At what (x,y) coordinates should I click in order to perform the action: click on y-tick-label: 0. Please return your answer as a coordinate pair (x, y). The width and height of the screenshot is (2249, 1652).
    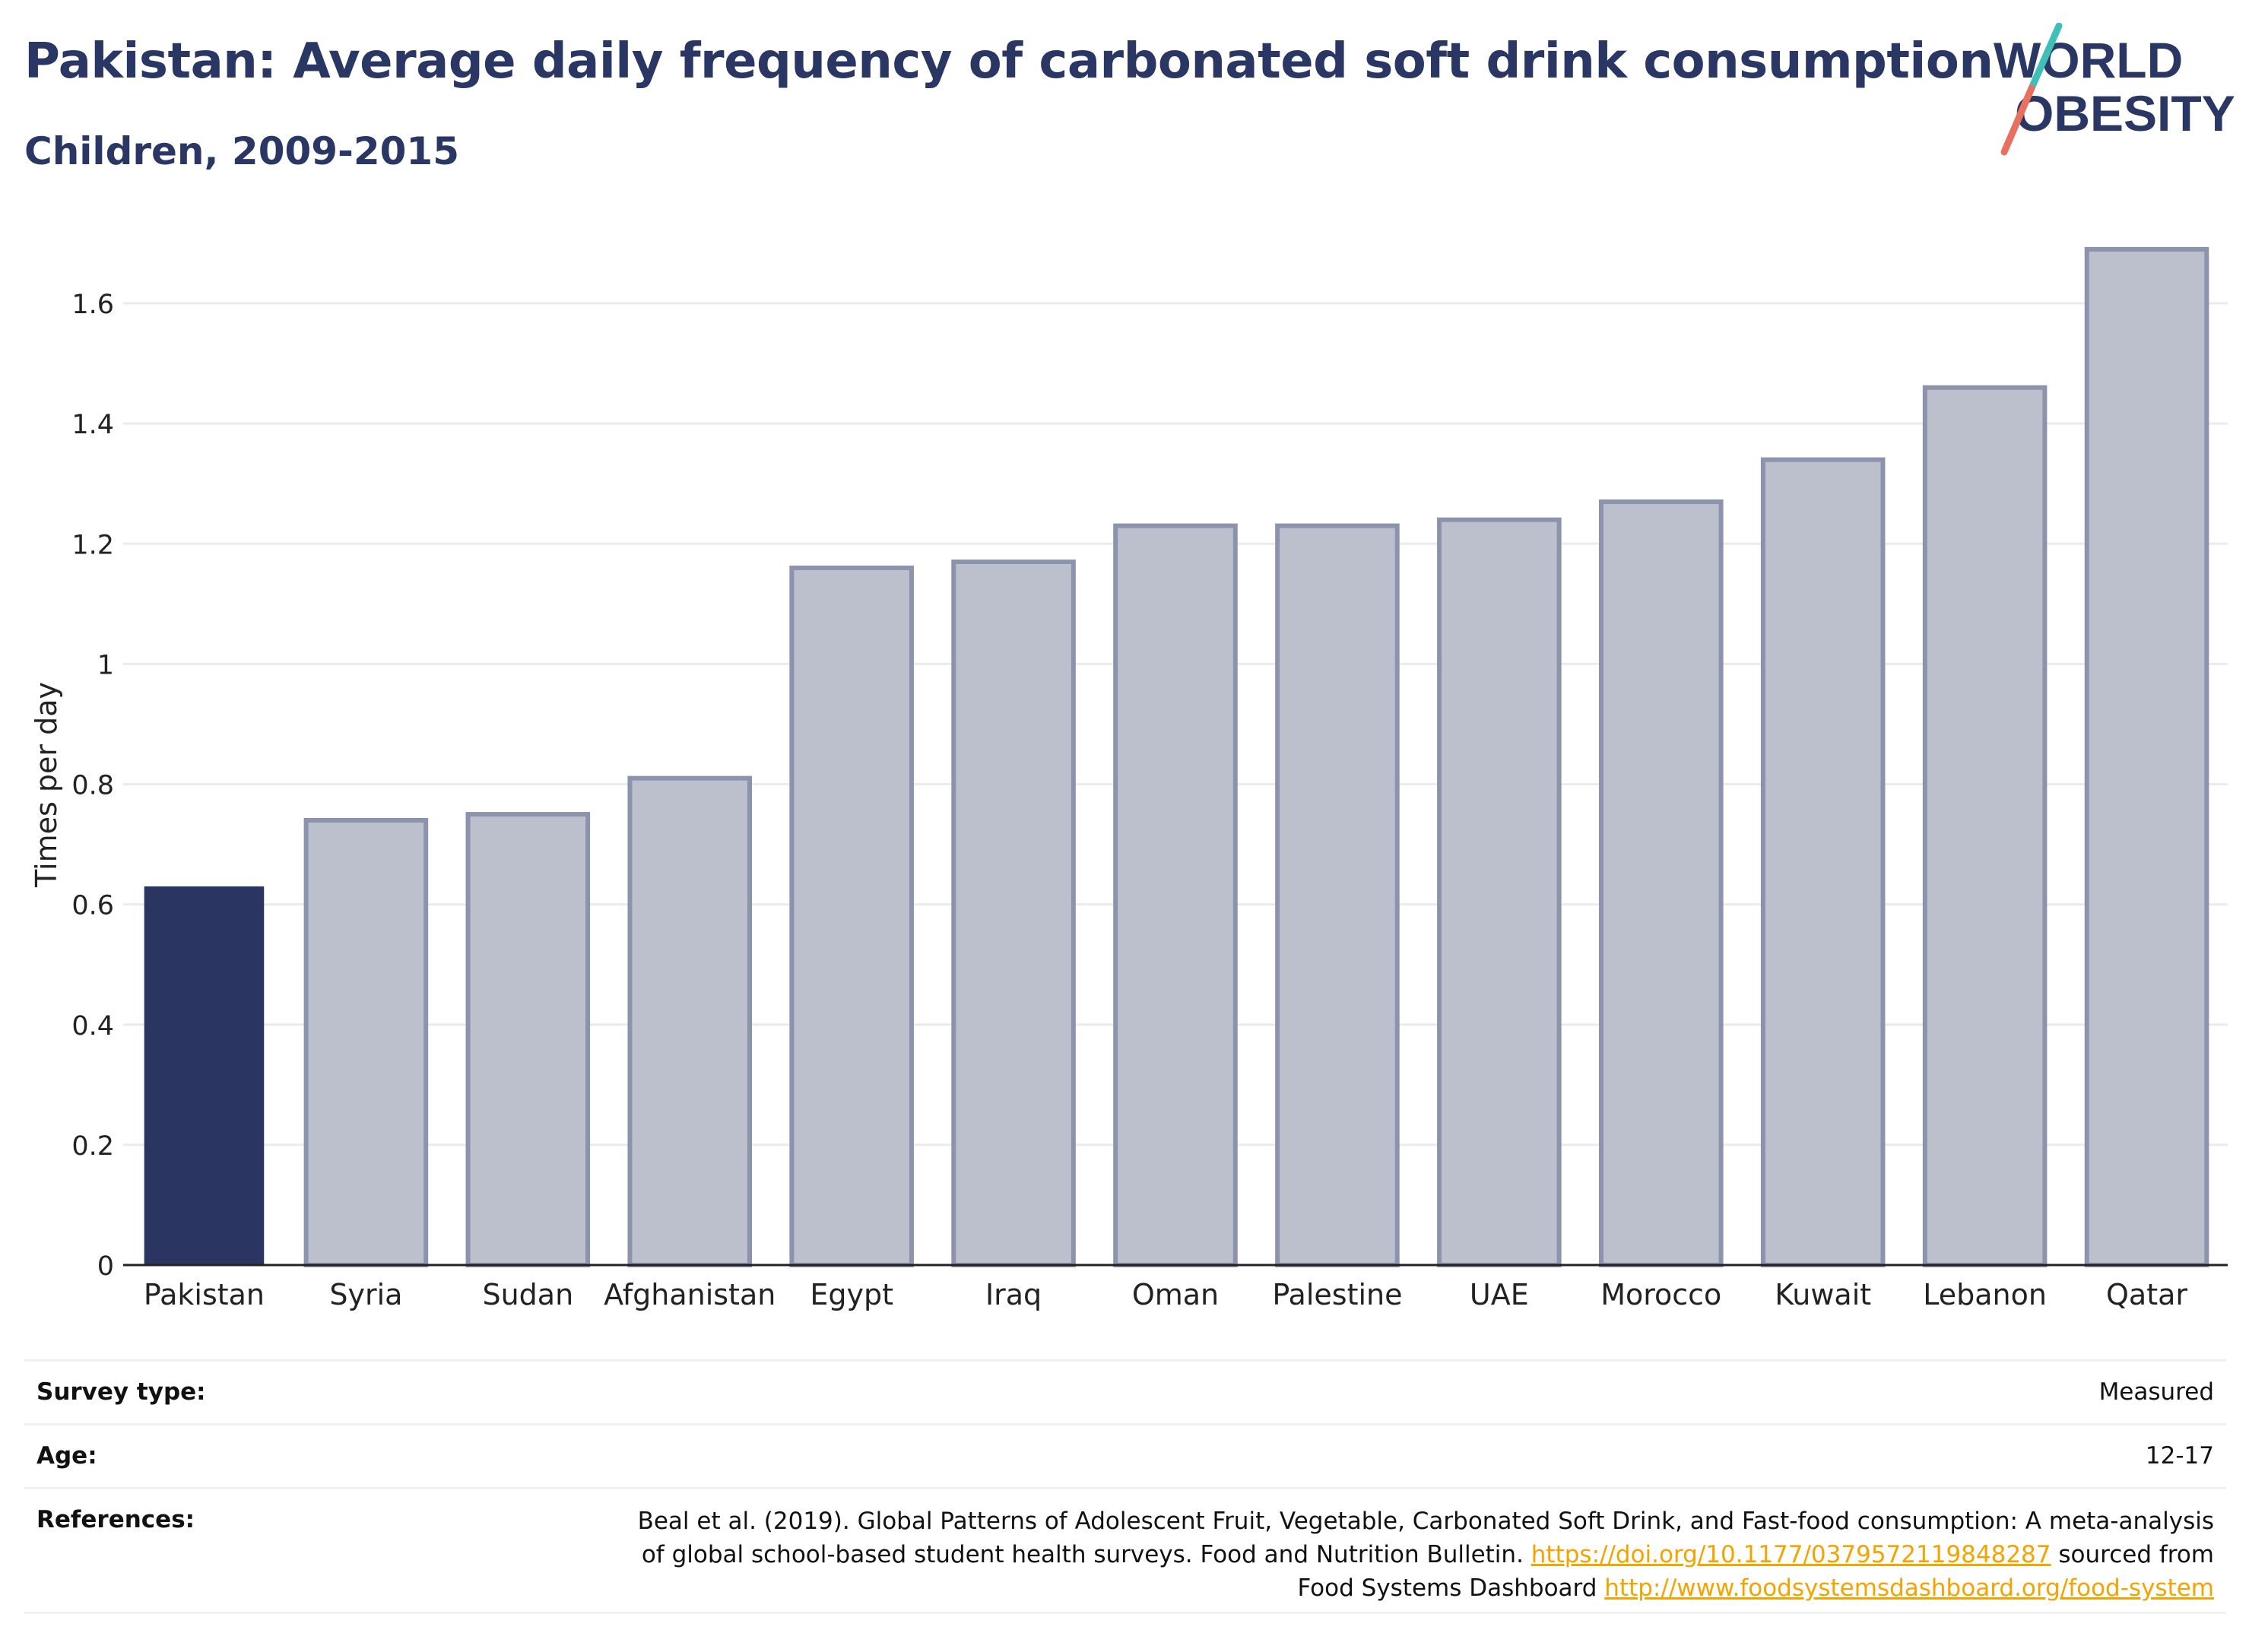
    Looking at the image, I should click on (105, 1266).